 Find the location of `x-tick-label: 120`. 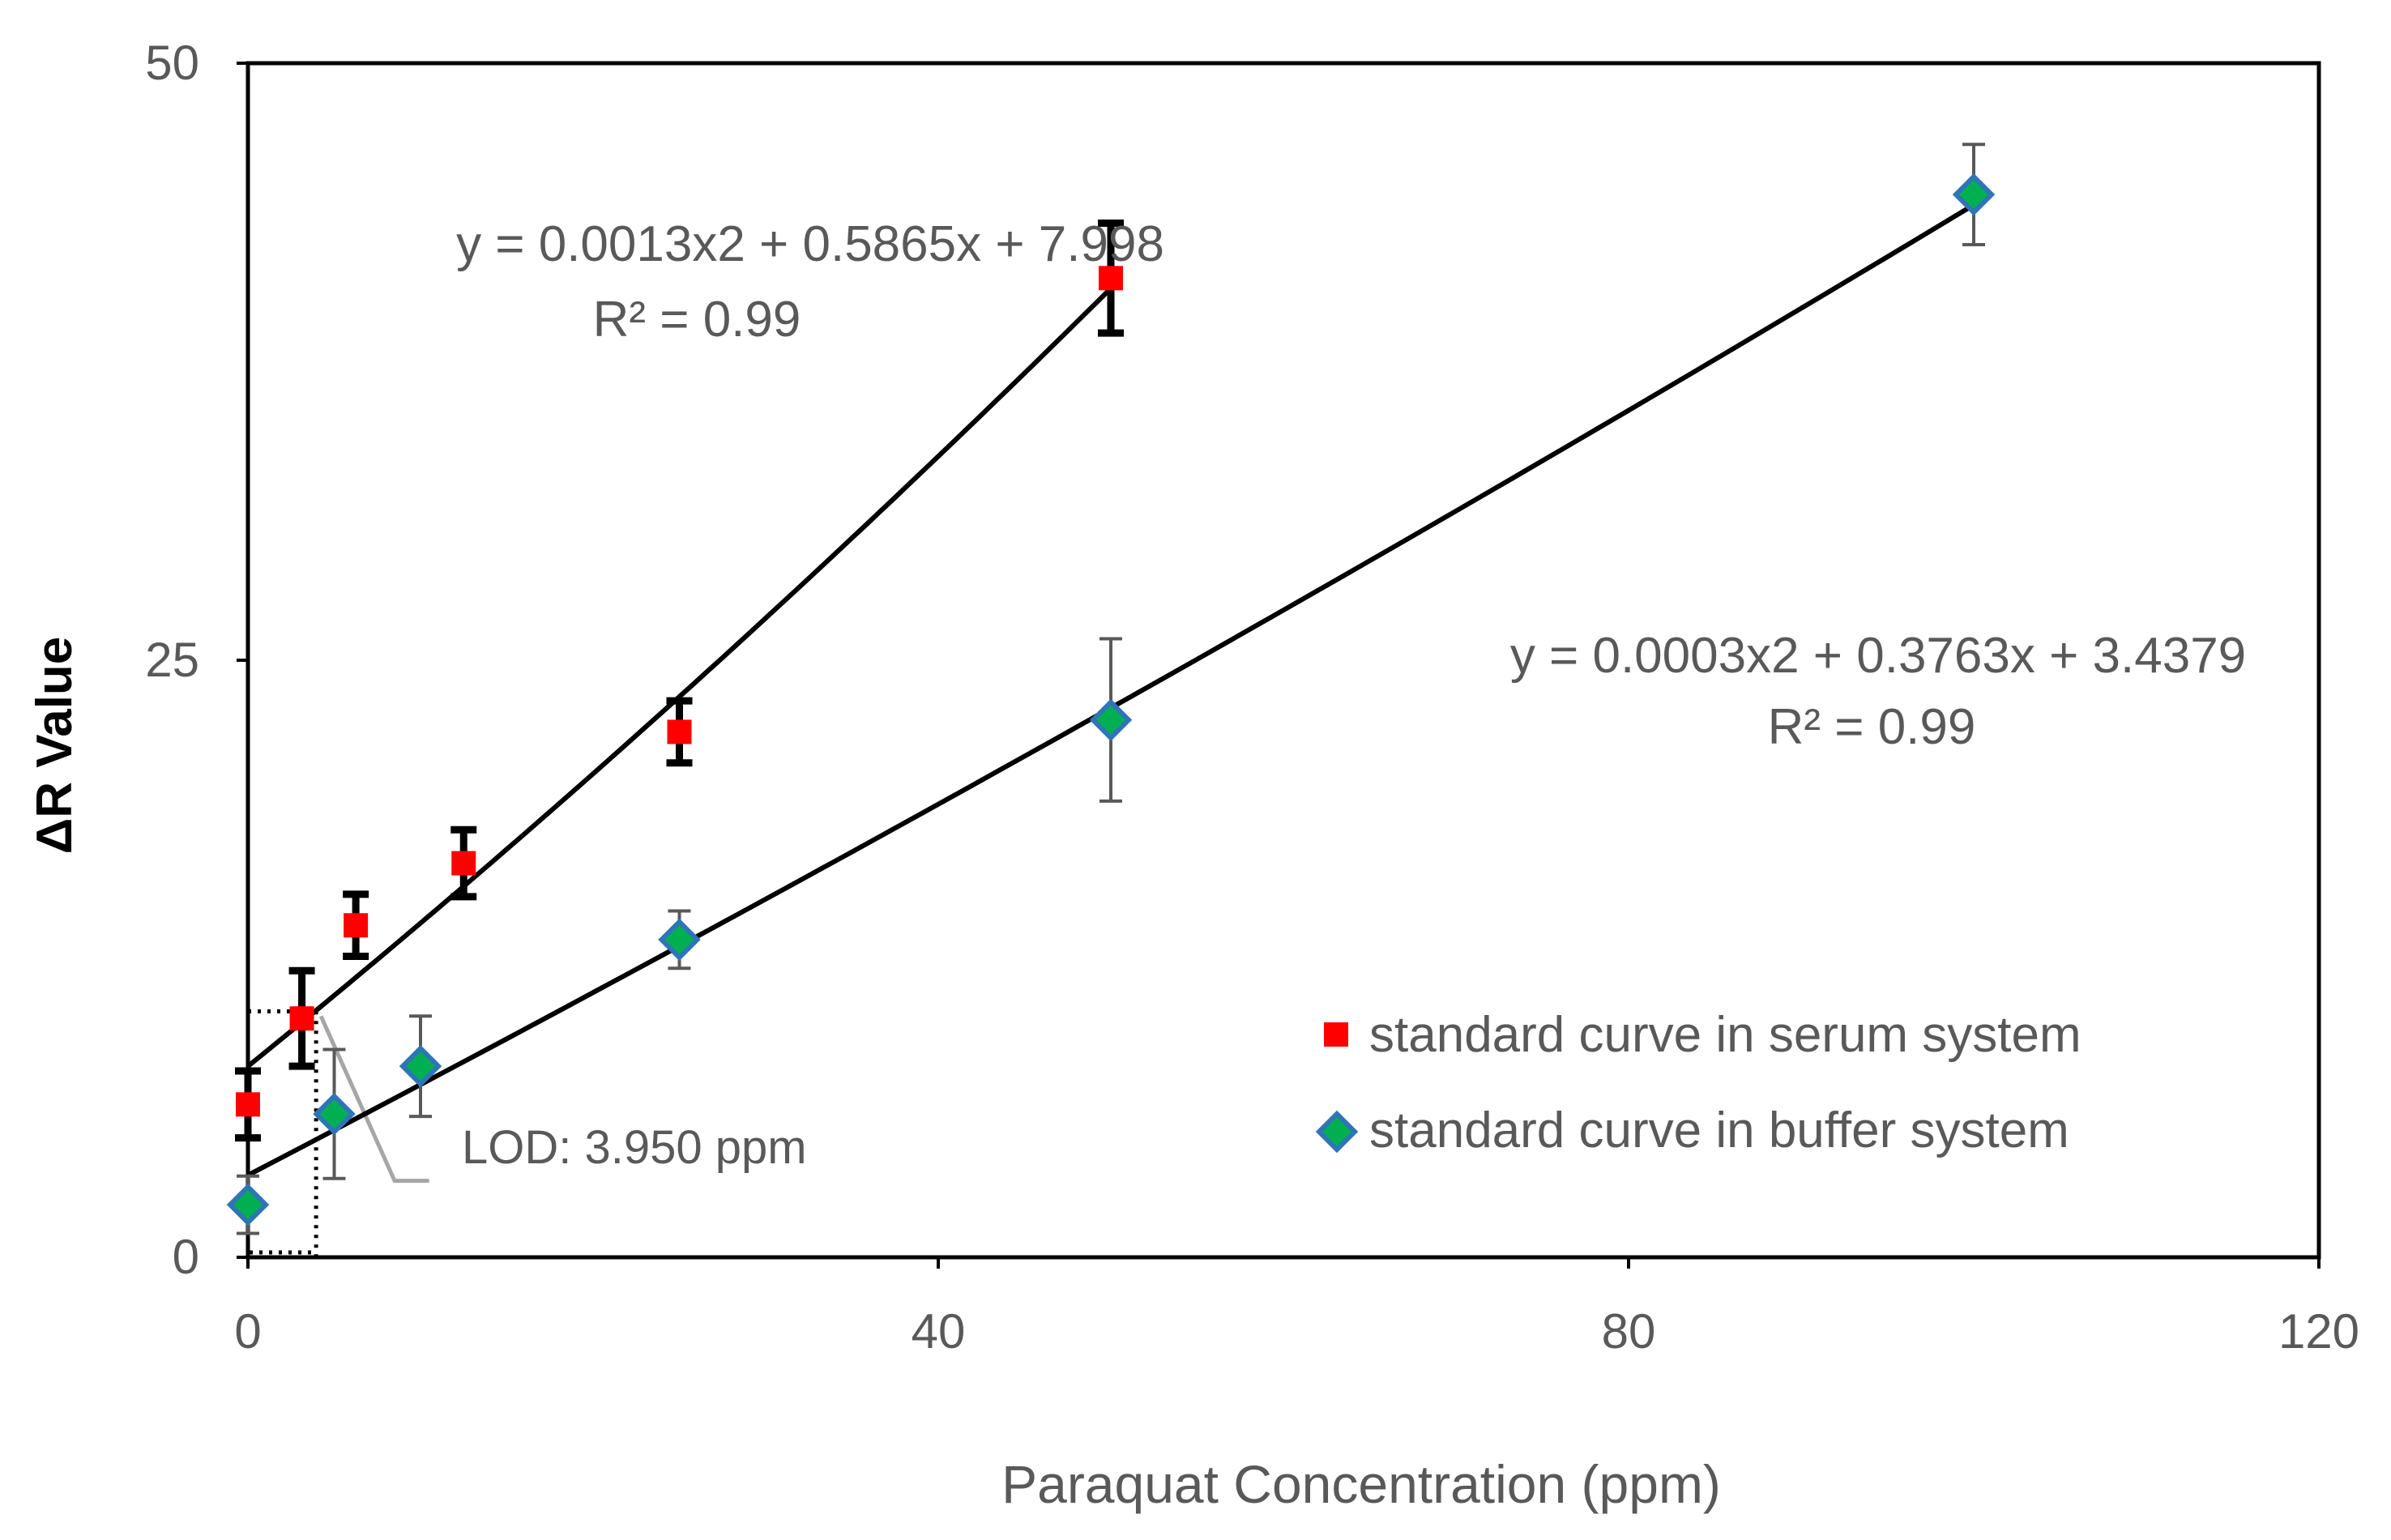

x-tick-label: 120 is located at coordinates (2318, 1331).